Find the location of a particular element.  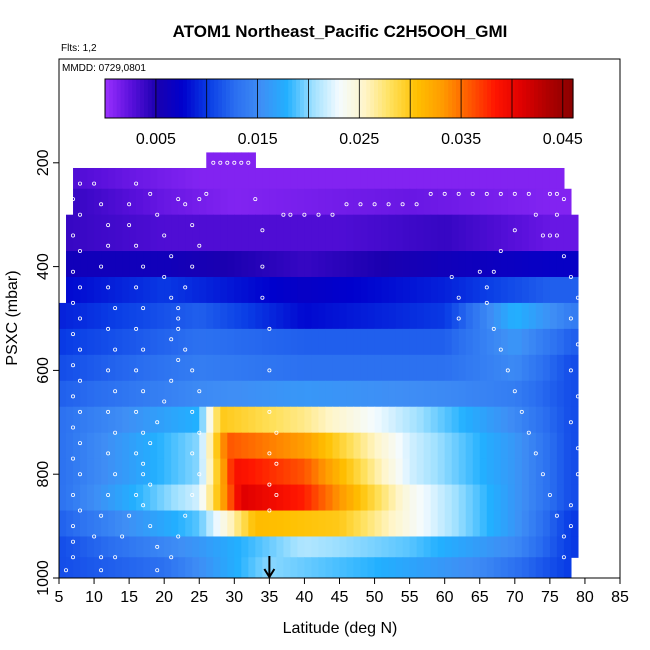

x-tick-label: 25 is located at coordinates (199, 597).